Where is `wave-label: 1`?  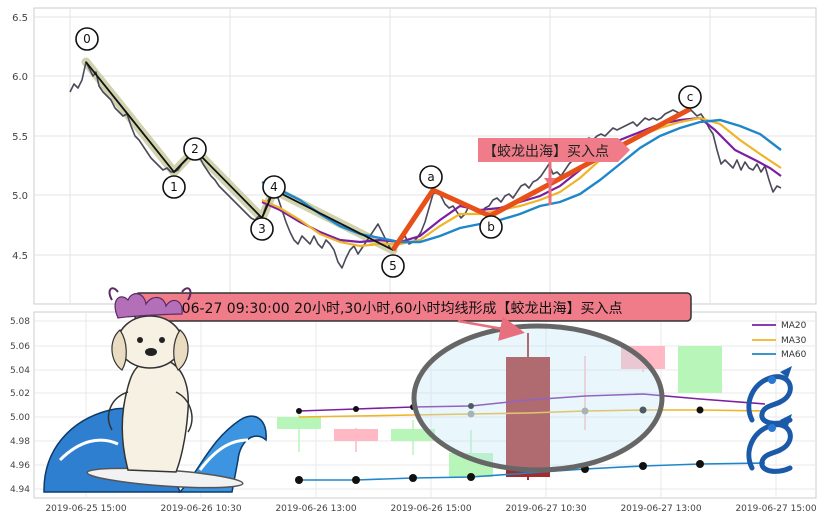 wave-label: 1 is located at coordinates (174, 187).